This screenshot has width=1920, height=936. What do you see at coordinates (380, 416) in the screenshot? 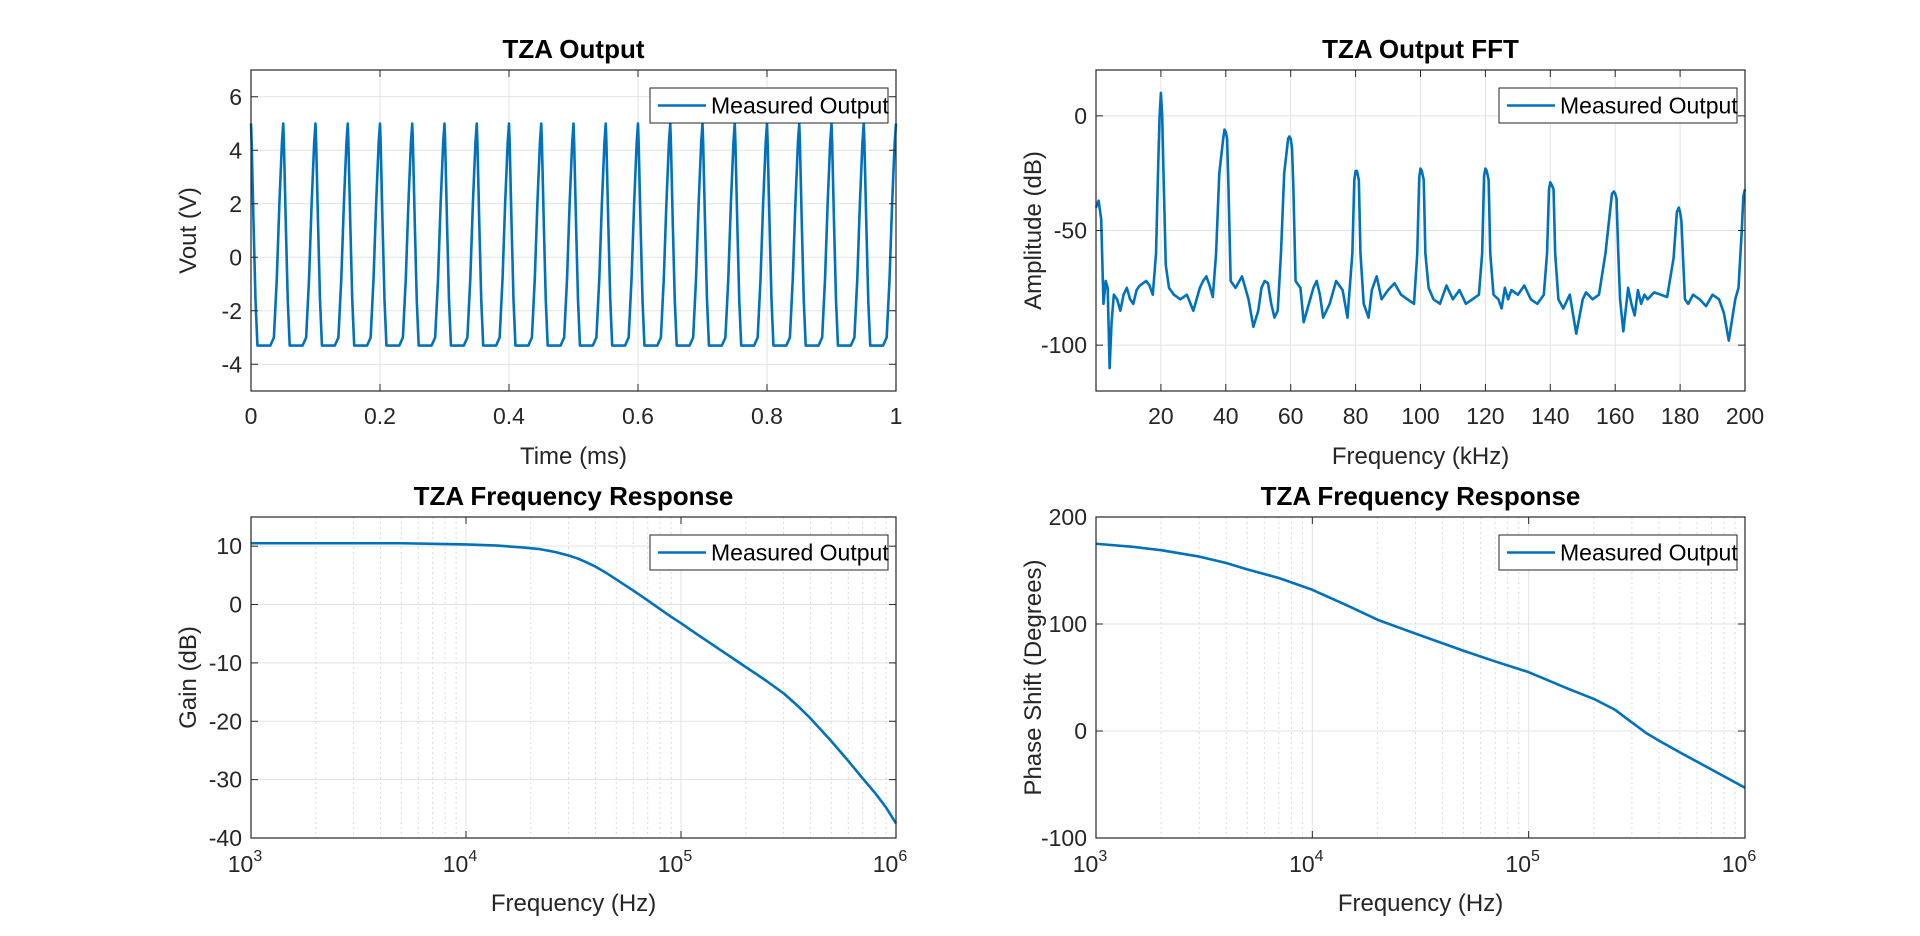
I see `x-tick-label: 0.2` at bounding box center [380, 416].